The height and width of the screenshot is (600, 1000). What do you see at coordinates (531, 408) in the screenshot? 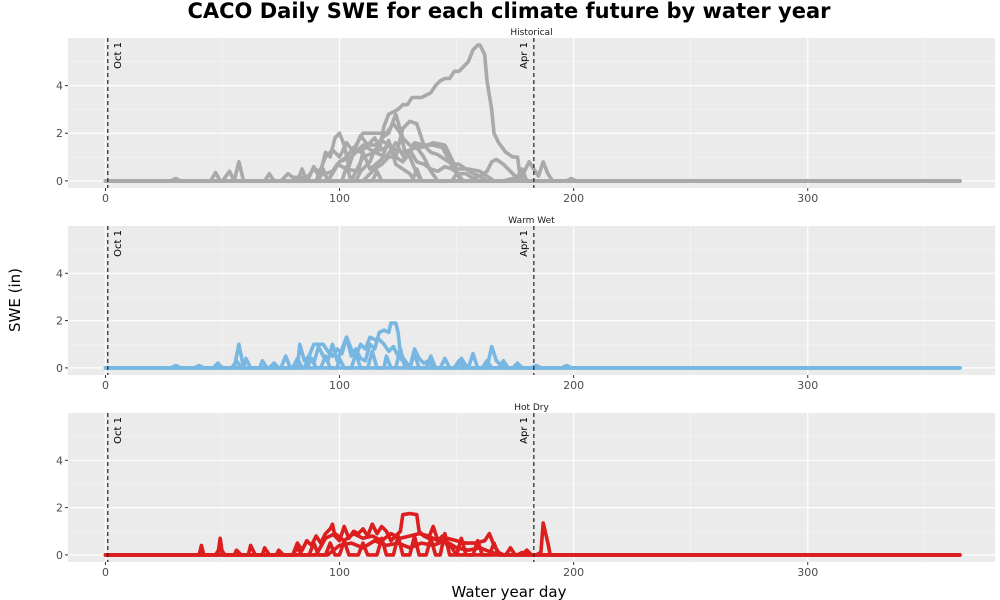
I see `panel-strip-title: Hot Dry` at bounding box center [531, 408].